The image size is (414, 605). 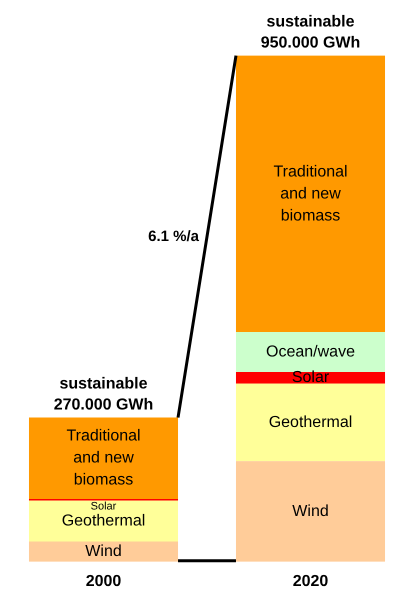 I want to click on series-label: Traditional and new biomass, so click(x=103, y=458).